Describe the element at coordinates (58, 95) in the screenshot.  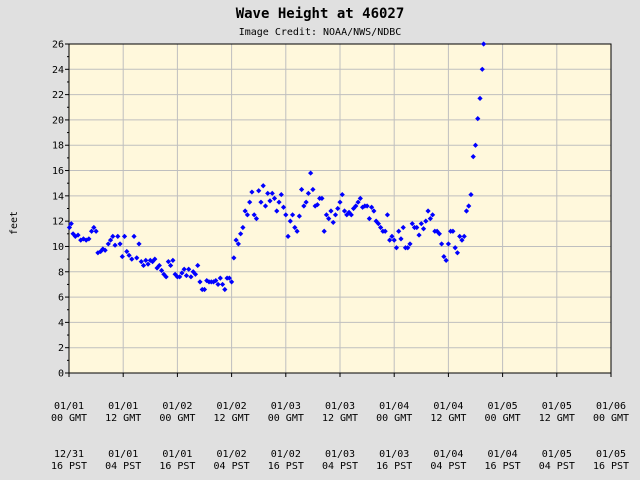
I see `y-tick-label: 22` at that location.